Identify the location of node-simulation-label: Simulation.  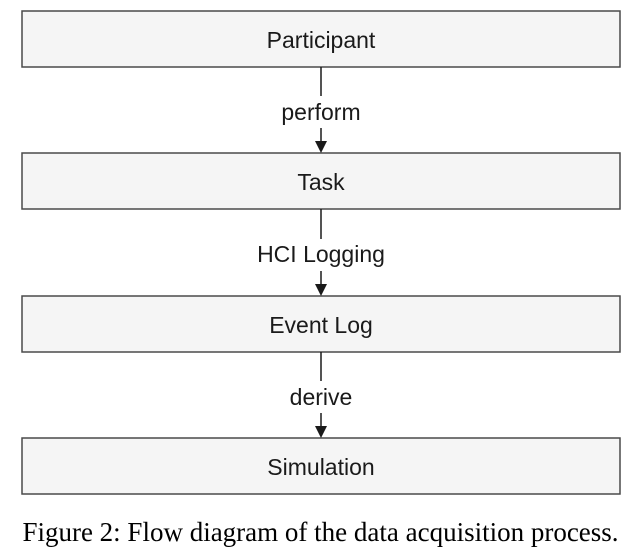
(320, 467).